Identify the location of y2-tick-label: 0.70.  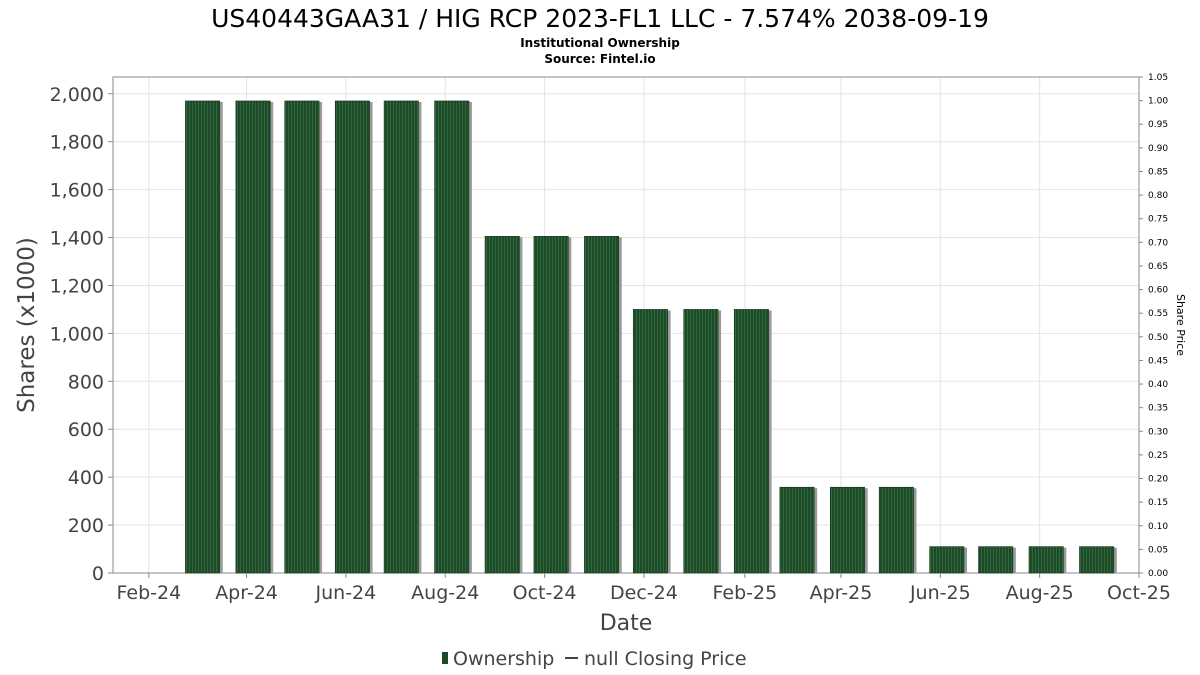
(1158, 243).